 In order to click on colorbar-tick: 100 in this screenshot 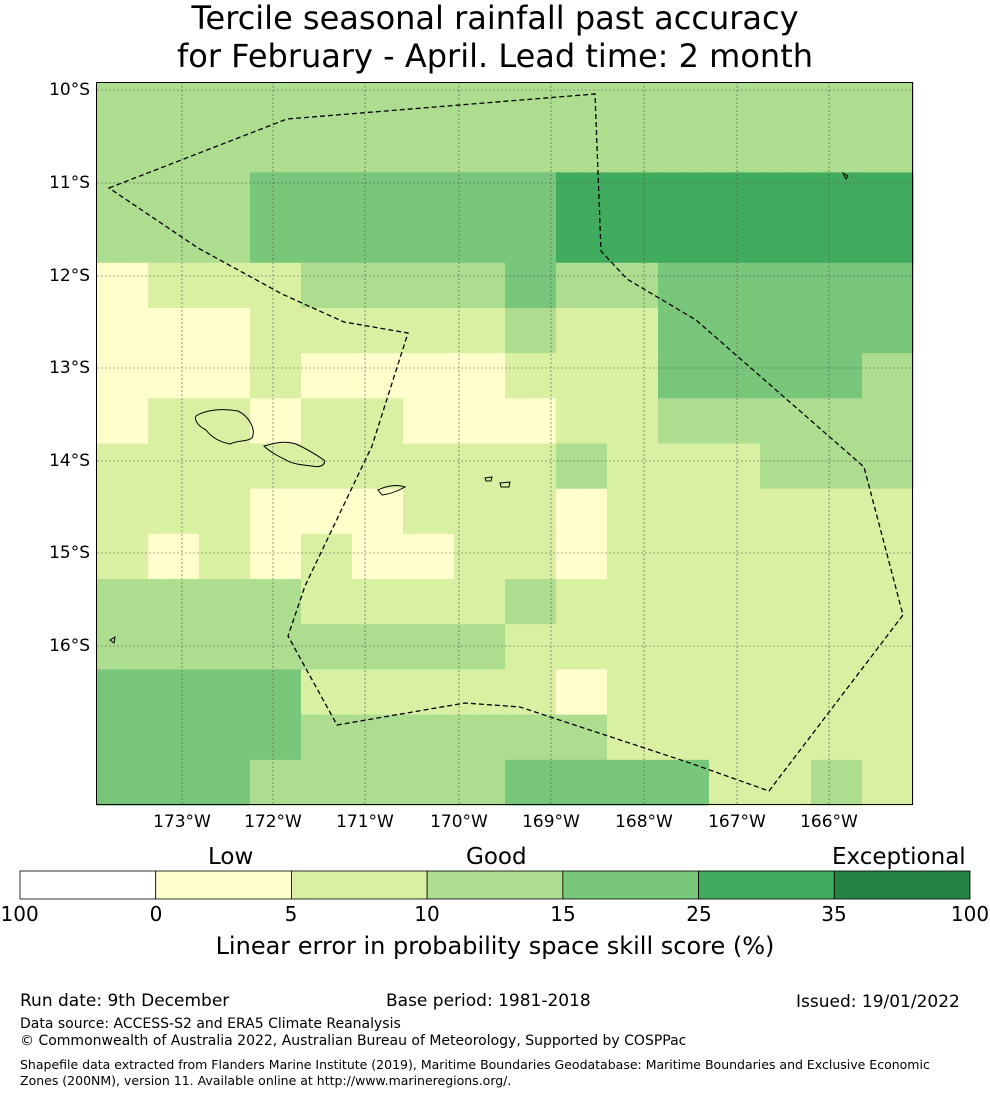, I will do `click(970, 914)`.